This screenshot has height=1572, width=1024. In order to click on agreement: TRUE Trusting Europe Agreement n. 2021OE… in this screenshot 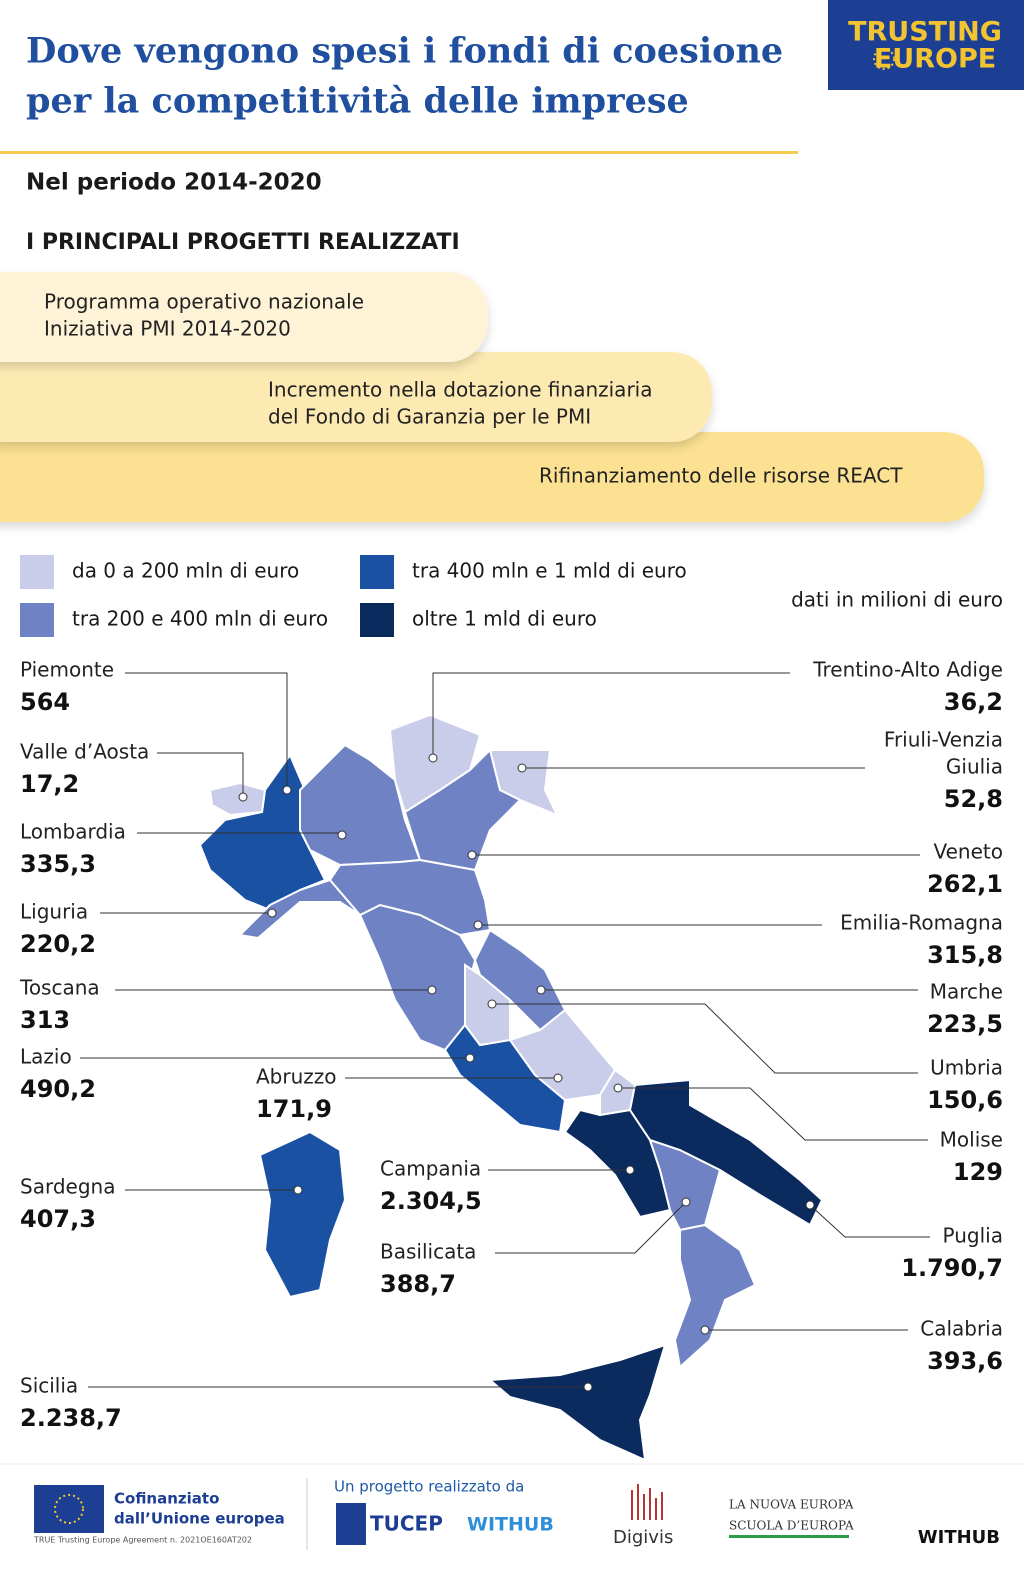, I will do `click(142, 1540)`.